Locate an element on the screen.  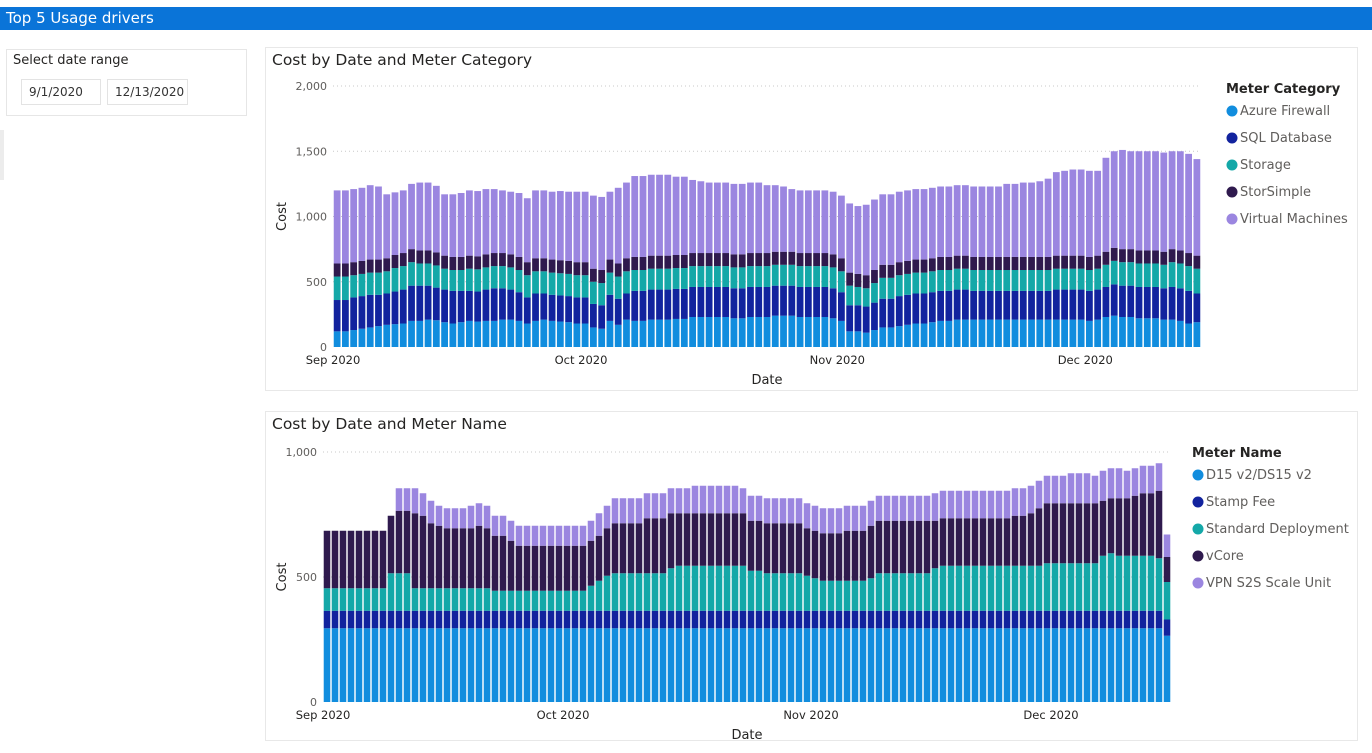
start-date-input: 9/1/2020 is located at coordinates (61, 92).